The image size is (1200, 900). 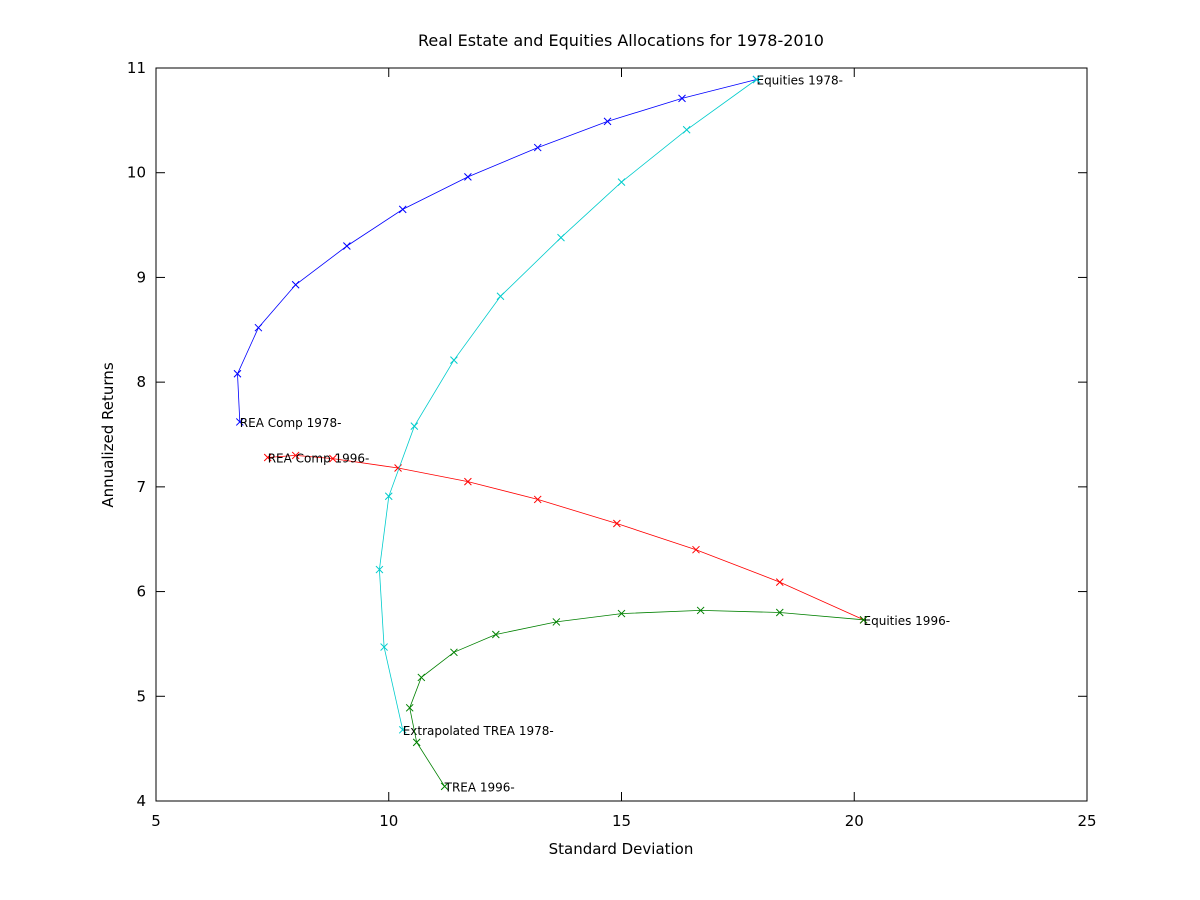 I want to click on series-1: REA Comp 1996- Equities 1996-, so click(x=607, y=539).